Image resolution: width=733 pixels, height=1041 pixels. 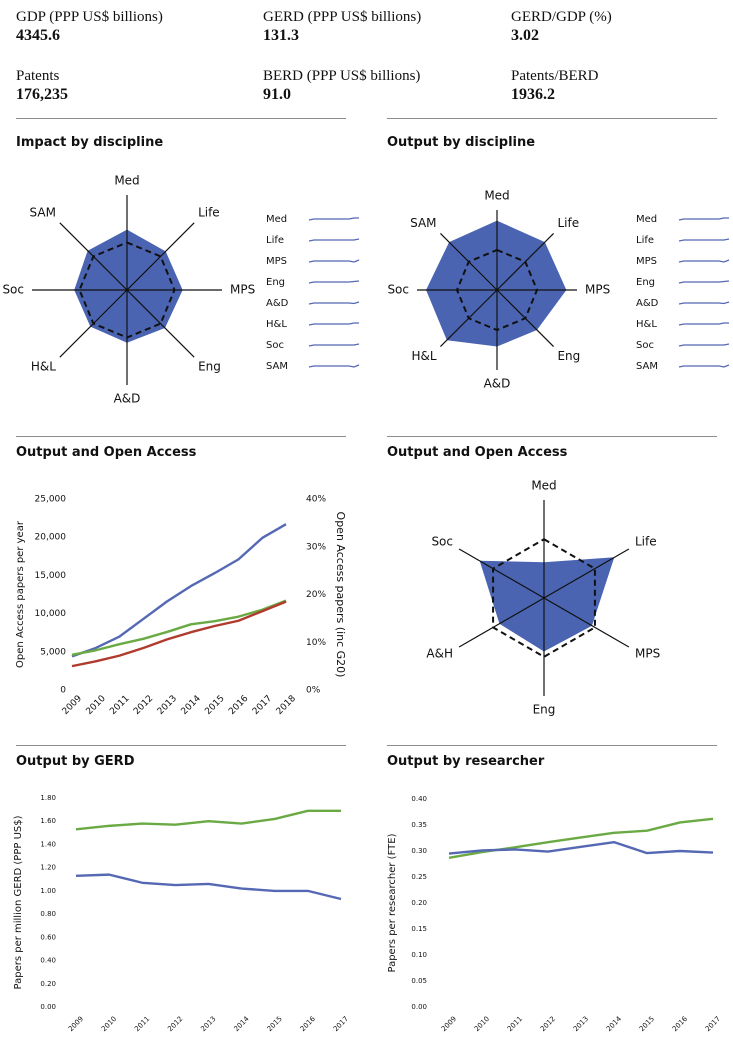 What do you see at coordinates (342, 76) in the screenshot?
I see `stat-label: BERD (PPP US$ billions)` at bounding box center [342, 76].